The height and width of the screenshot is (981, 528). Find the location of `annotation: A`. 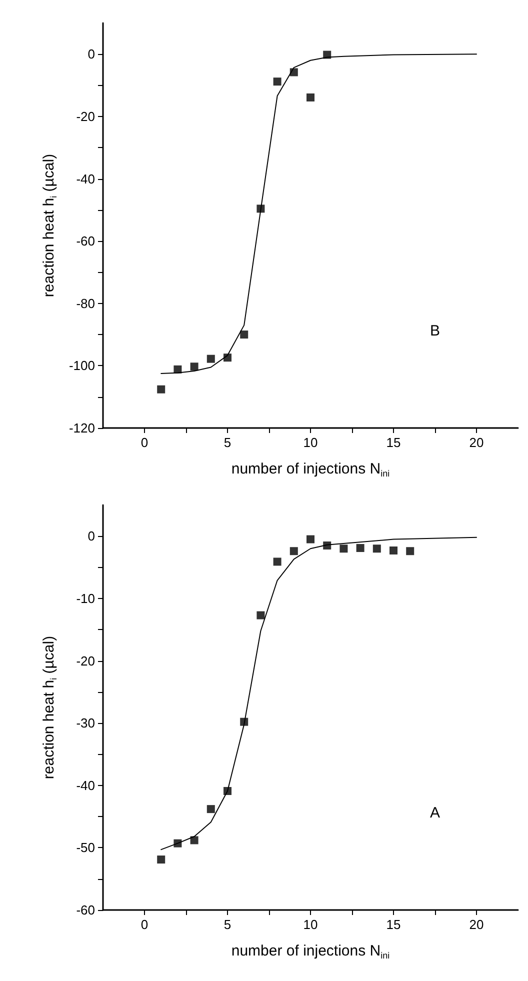

annotation: A is located at coordinates (435, 813).